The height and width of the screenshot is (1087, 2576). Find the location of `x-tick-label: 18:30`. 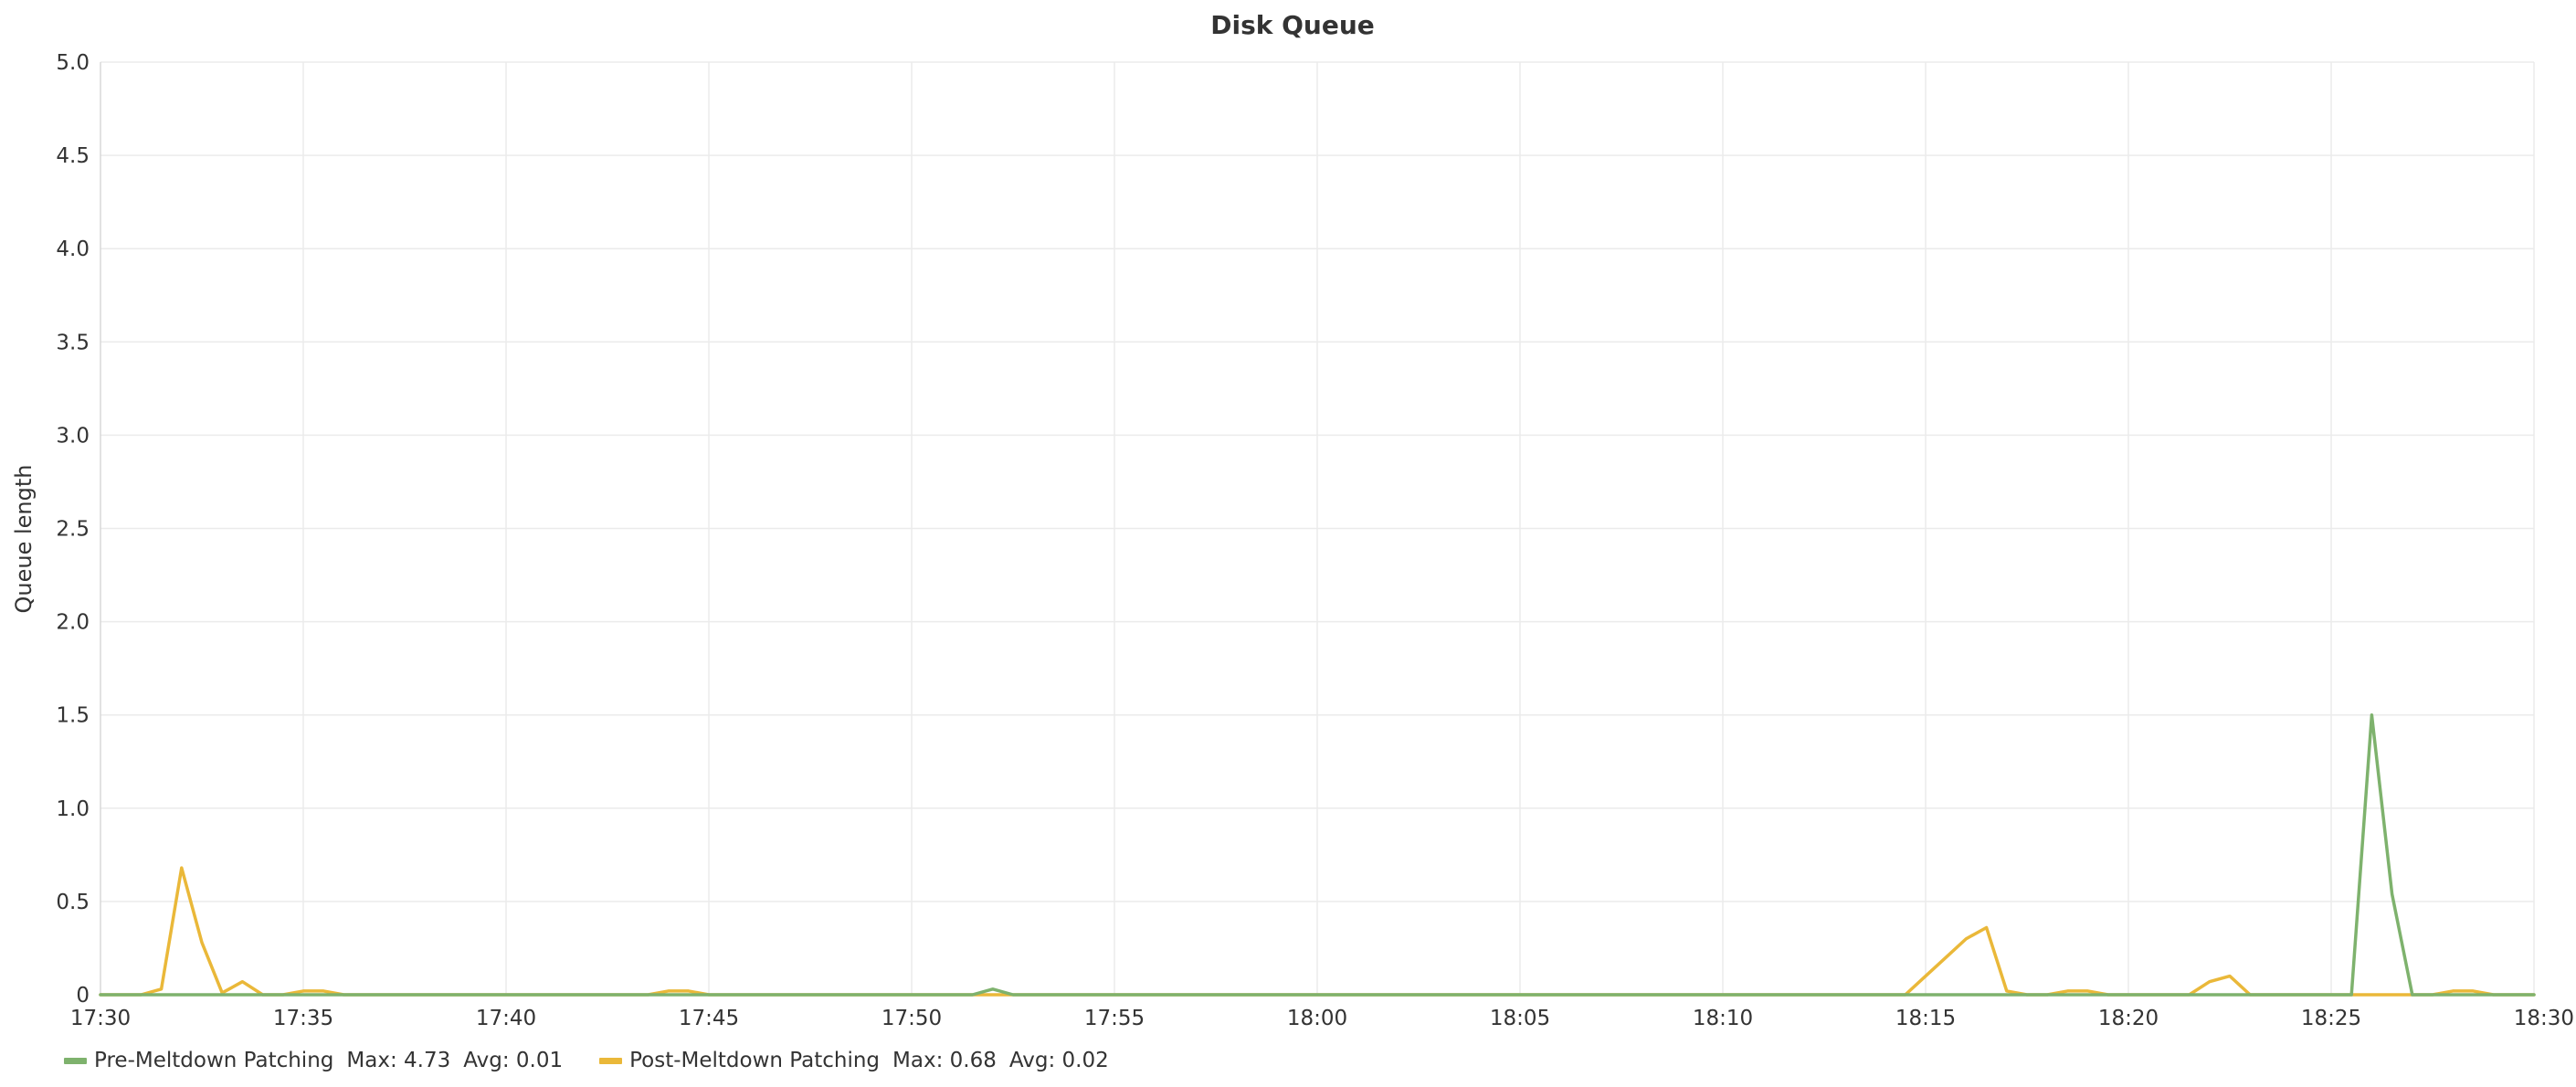

x-tick-label: 18:30 is located at coordinates (2544, 1018).